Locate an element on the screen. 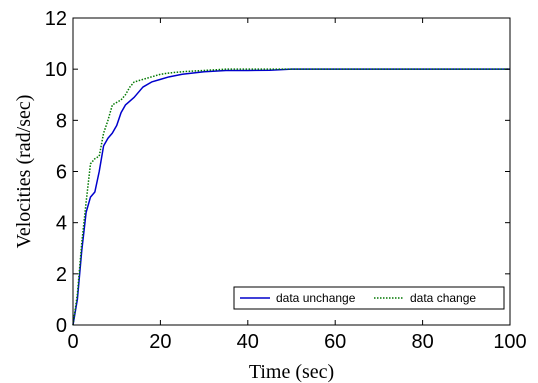 This screenshot has width=538, height=383. x-tick-label: 60 is located at coordinates (335, 342).